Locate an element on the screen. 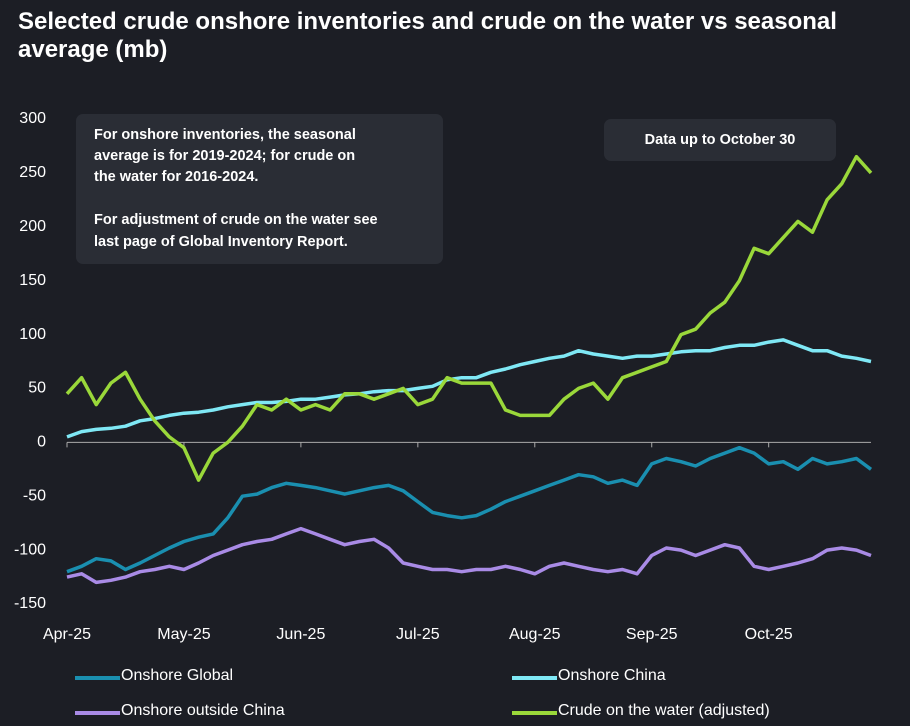 This screenshot has width=910, height=726. data-note: Data up to October 30 is located at coordinates (720, 140).